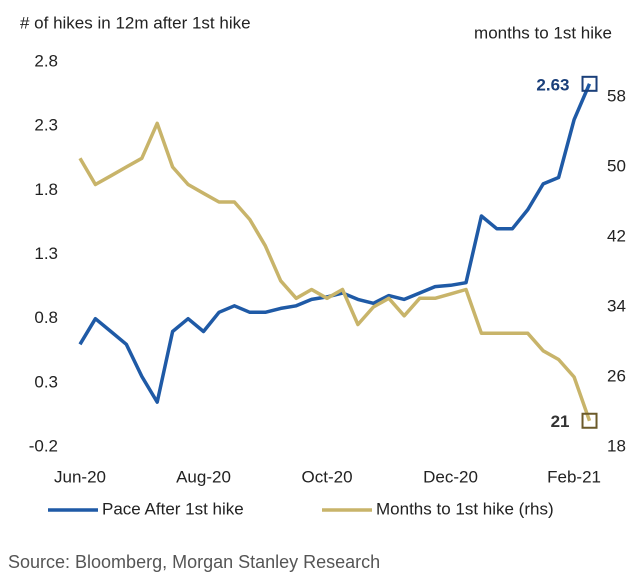  I want to click on y-tick-label: 0.8, so click(46, 317).